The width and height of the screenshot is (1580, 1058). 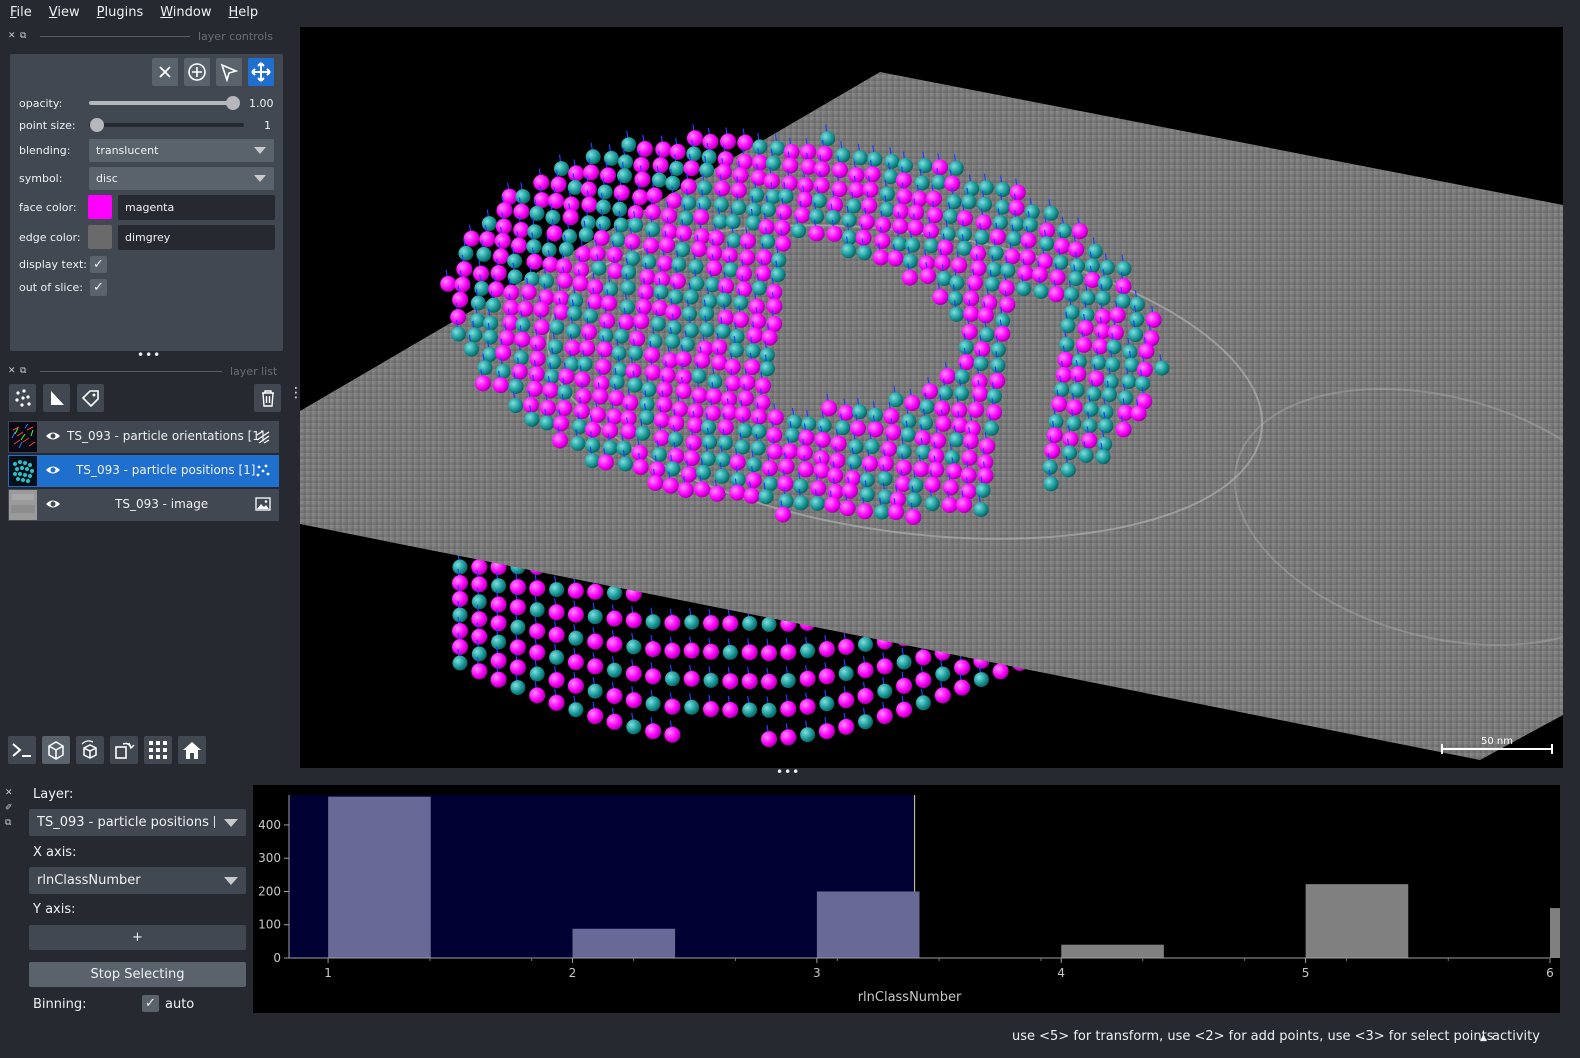 I want to click on terminal-icon, so click(x=21, y=750).